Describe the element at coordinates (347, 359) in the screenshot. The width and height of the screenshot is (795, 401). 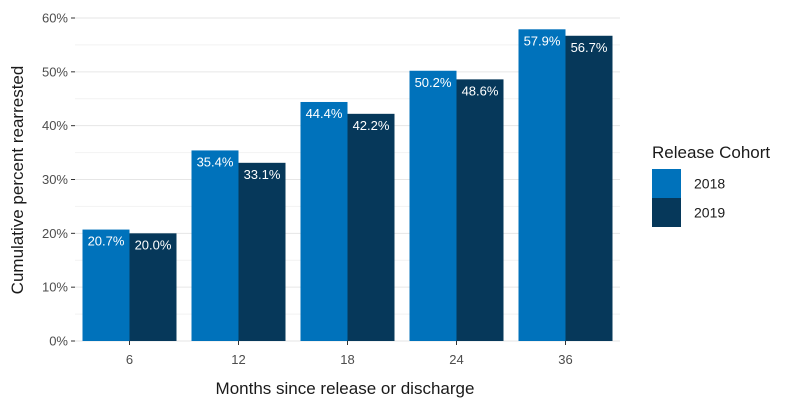
I see `x-tick-label: 18` at that location.